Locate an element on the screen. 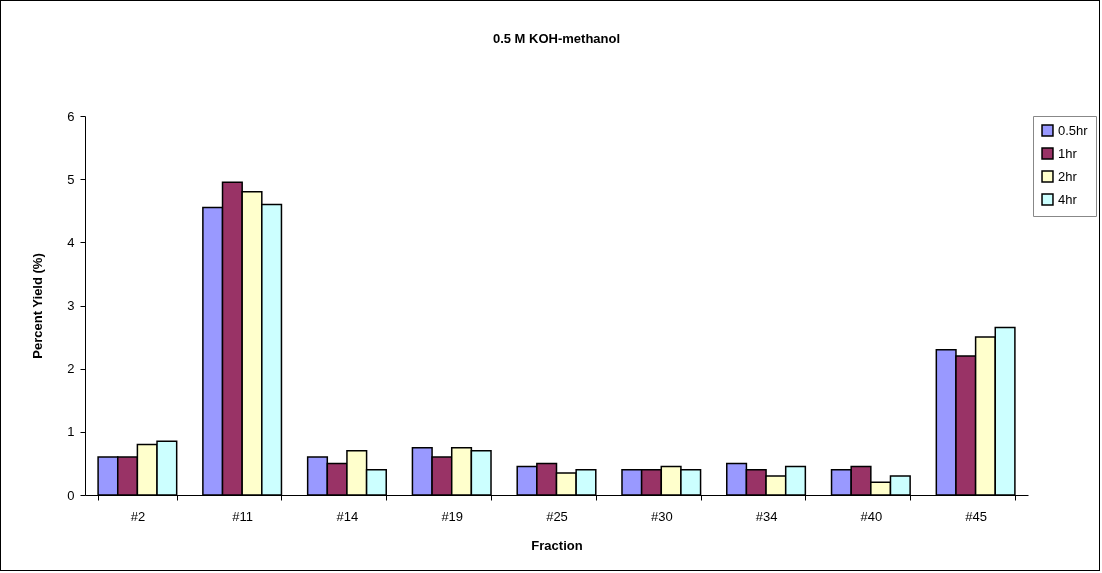 This screenshot has width=1102, height=573. legend-label: 0.5hr is located at coordinates (1073, 130).